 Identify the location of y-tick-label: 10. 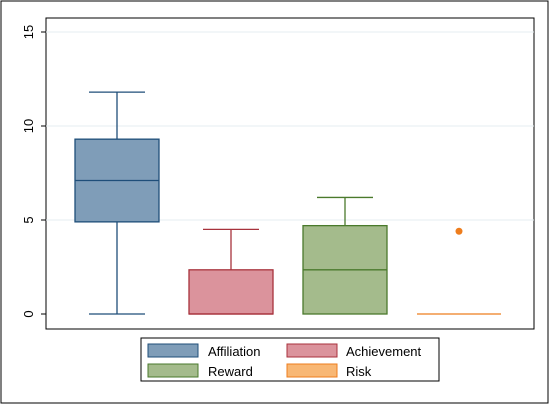
(28, 126).